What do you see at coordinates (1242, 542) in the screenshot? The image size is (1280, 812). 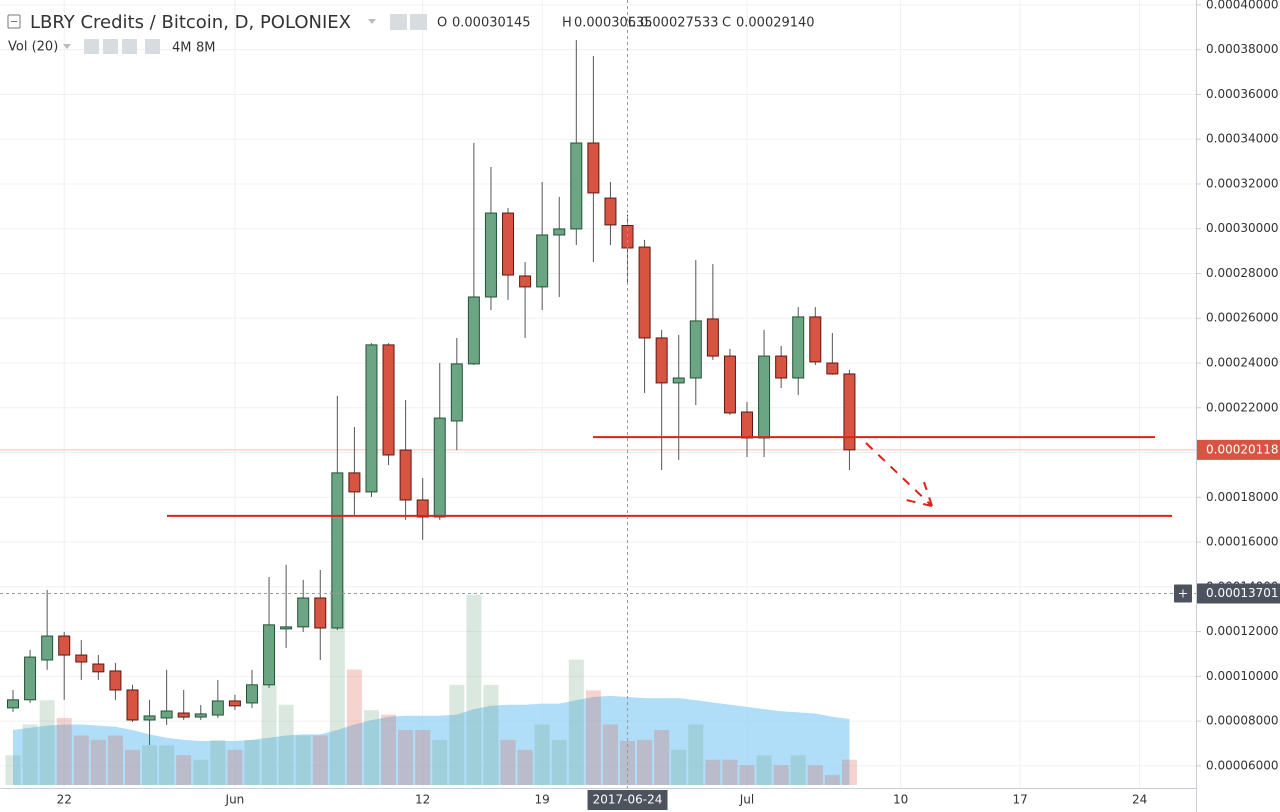 I see `y-tick-label: 0.00016000` at bounding box center [1242, 542].